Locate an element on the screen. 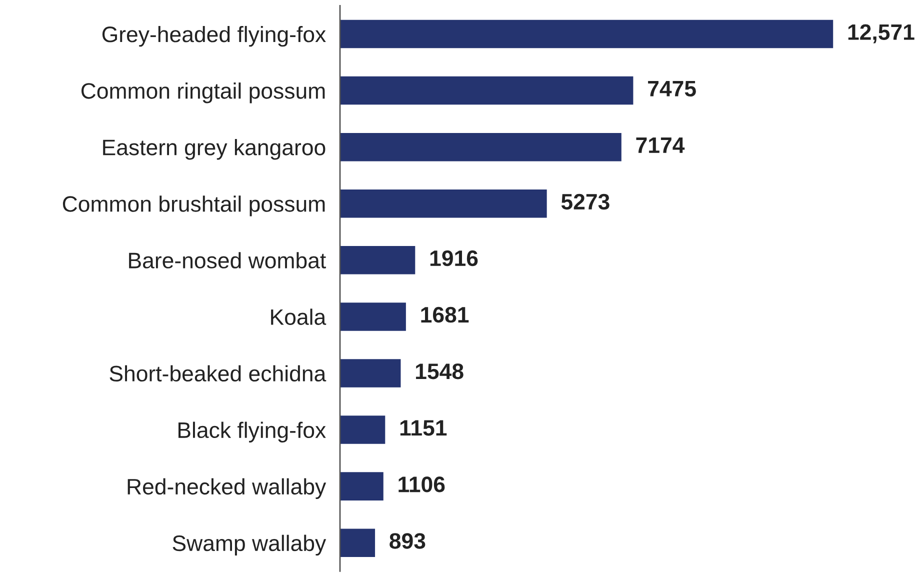 The width and height of the screenshot is (917, 574). y-tick-label: Koala is located at coordinates (298, 316).